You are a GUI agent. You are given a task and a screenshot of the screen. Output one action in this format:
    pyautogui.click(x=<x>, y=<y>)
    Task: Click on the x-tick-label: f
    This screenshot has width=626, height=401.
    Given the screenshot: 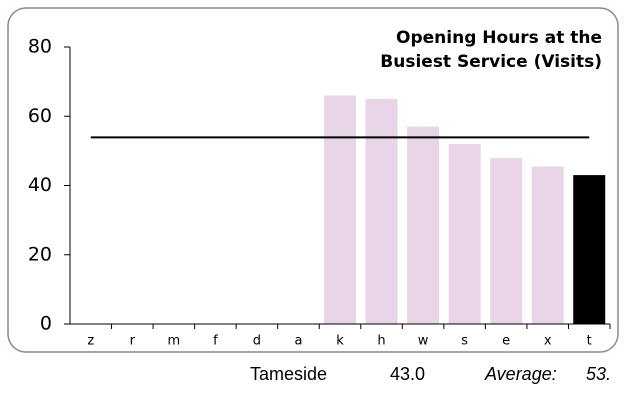 What is the action you would take?
    pyautogui.click(x=215, y=341)
    